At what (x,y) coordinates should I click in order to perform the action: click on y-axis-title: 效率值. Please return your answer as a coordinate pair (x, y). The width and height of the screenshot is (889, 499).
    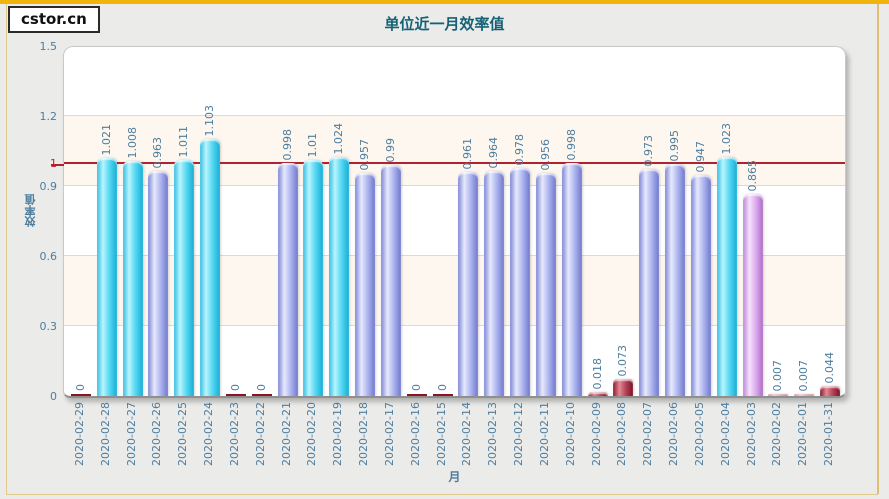
    Looking at the image, I should click on (30, 210).